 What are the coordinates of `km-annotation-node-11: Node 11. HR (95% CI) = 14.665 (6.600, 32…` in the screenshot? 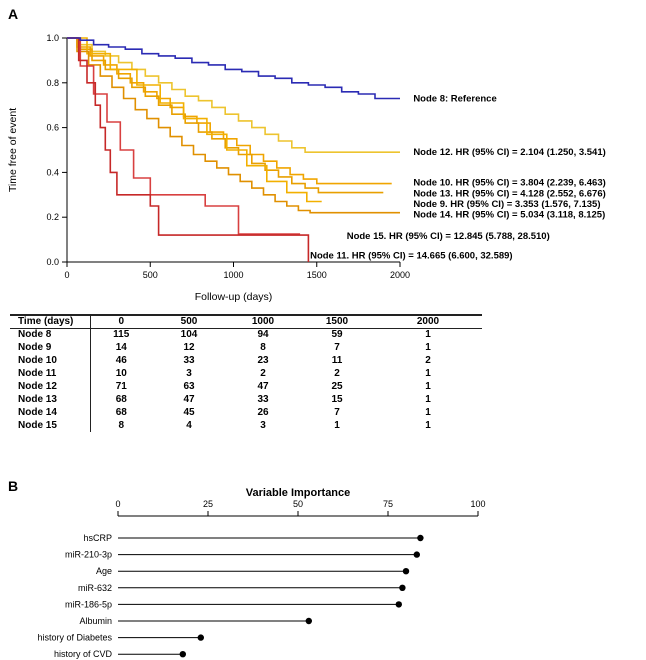 It's located at (411, 256).